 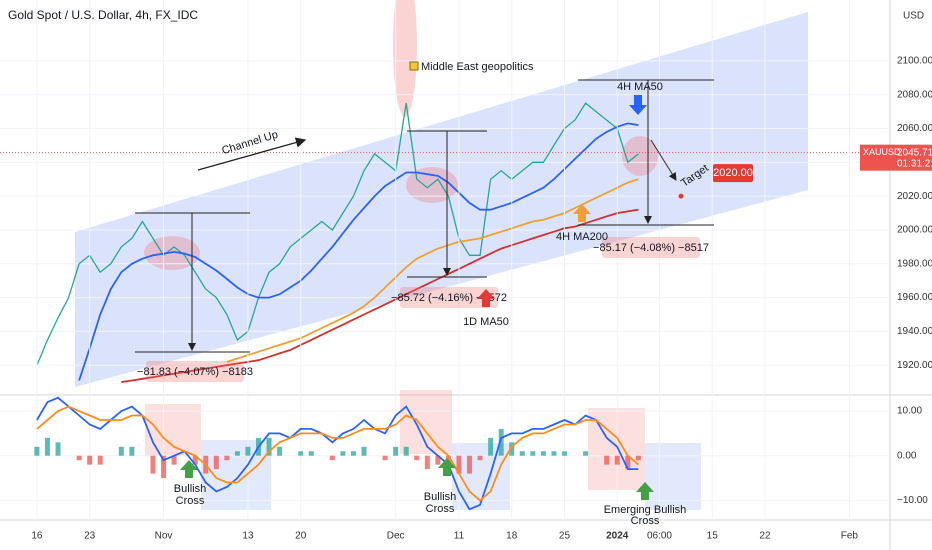 I want to click on chart-title: Gold Spot / U.S. Dollar, 4h, FX_IDC, so click(x=103, y=15).